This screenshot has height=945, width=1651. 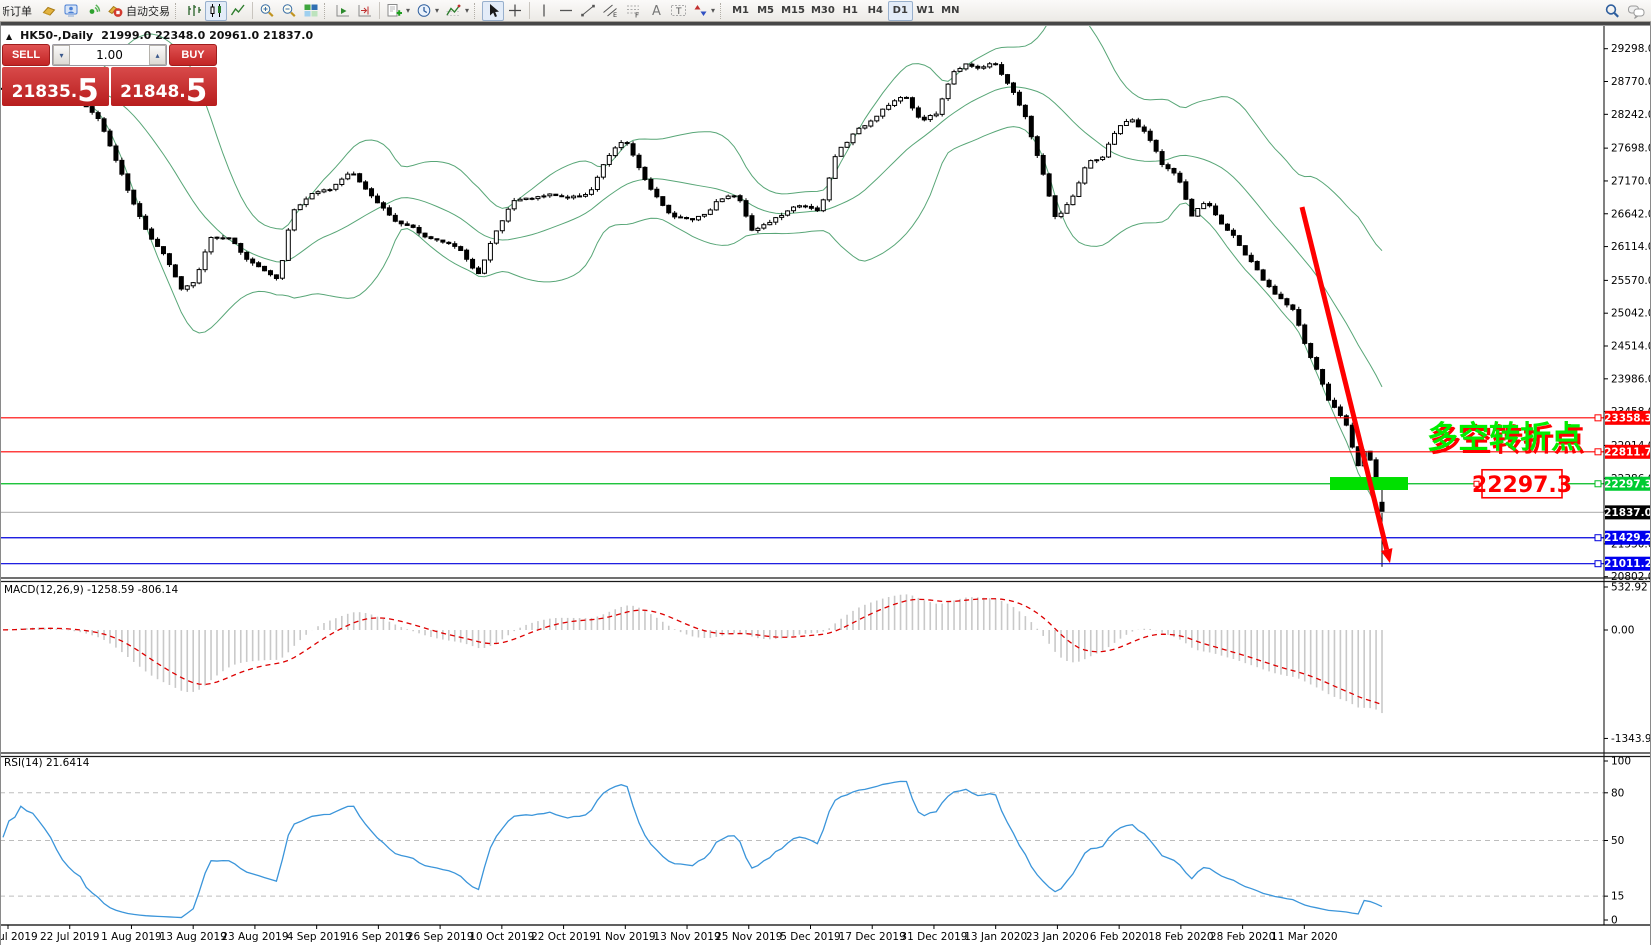 What do you see at coordinates (267, 11) in the screenshot?
I see `zoom-in-button` at bounding box center [267, 11].